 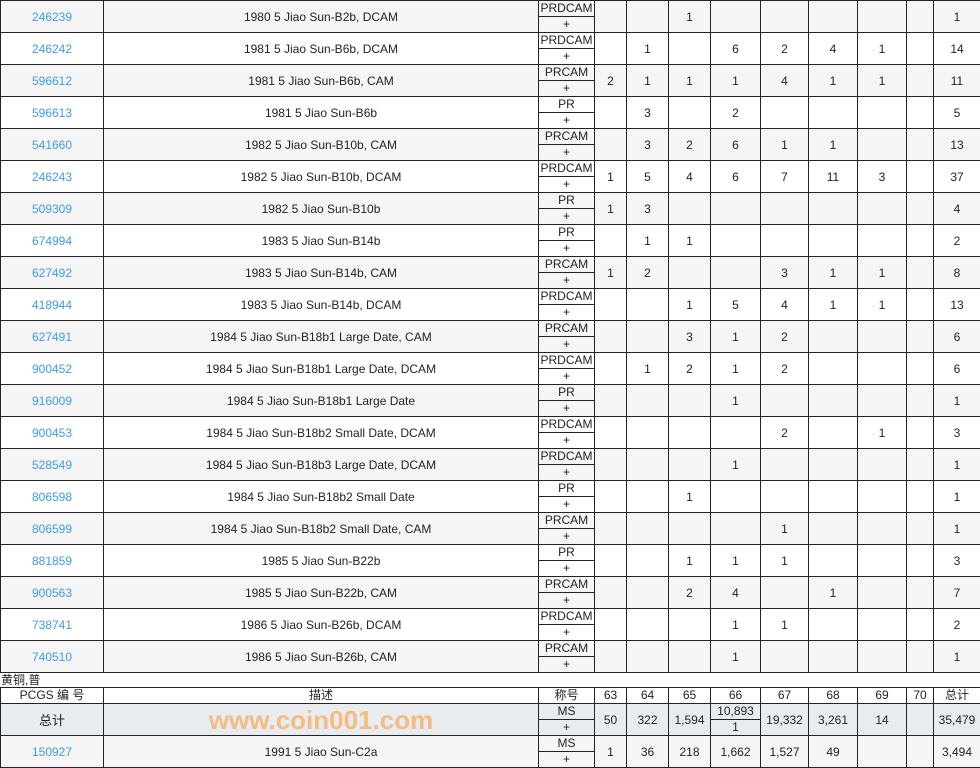 What do you see at coordinates (321, 720) in the screenshot?
I see `total-description: www.coin001.com` at bounding box center [321, 720].